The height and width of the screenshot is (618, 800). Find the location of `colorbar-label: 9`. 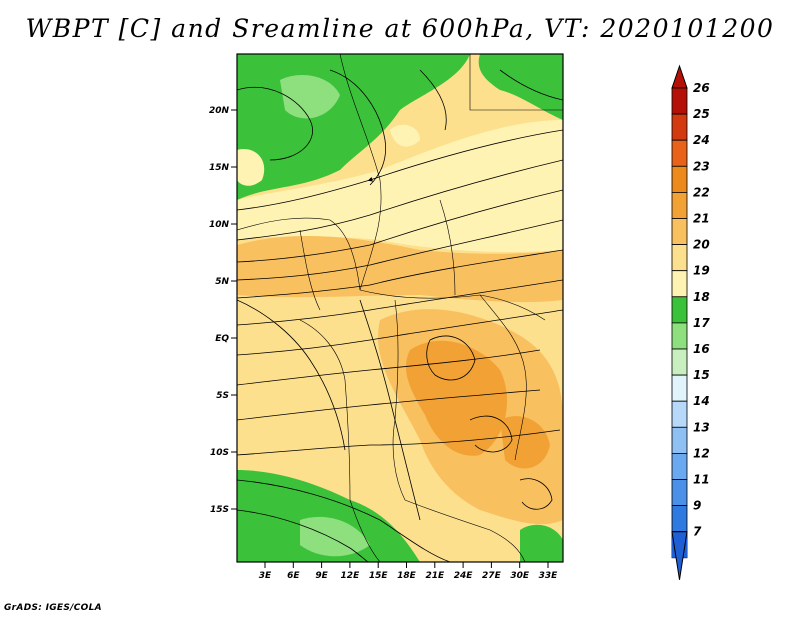

colorbar-label: 9 is located at coordinates (697, 506).